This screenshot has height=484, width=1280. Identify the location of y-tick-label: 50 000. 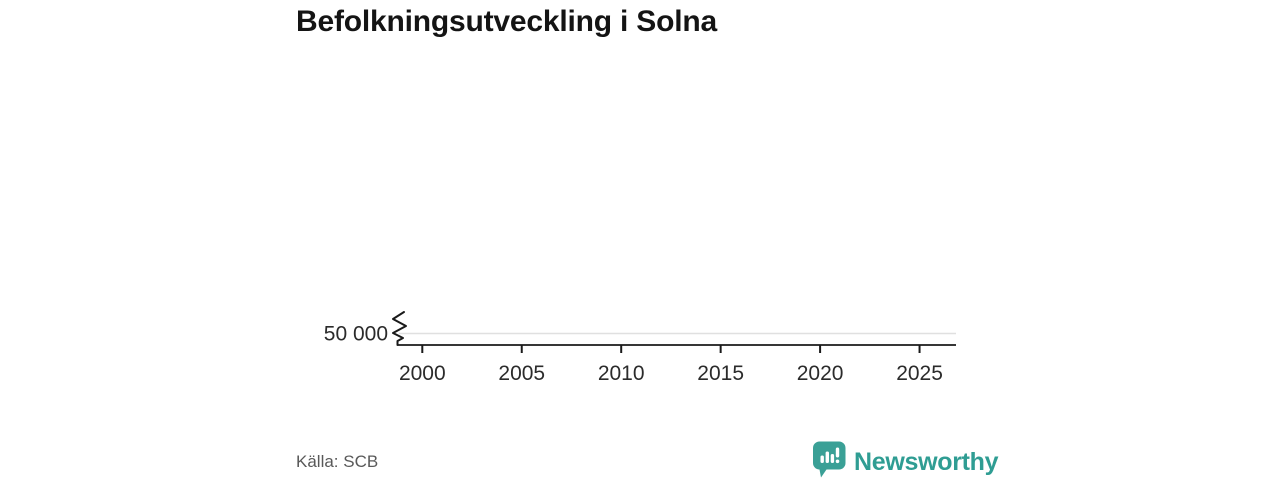
(356, 334).